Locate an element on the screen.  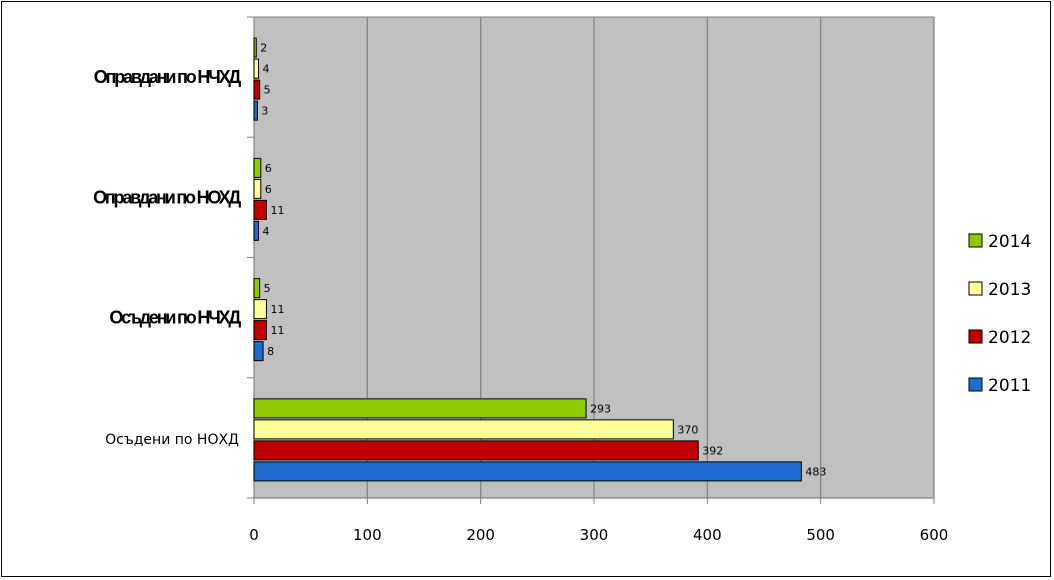
x-tick-label: 500 is located at coordinates (820, 535).